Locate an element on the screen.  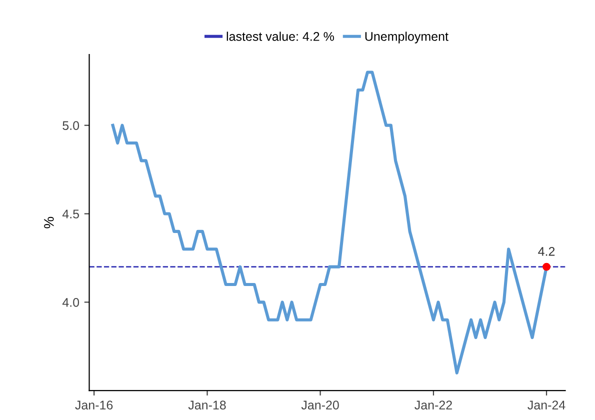
y-axis-title: % is located at coordinates (49, 222).